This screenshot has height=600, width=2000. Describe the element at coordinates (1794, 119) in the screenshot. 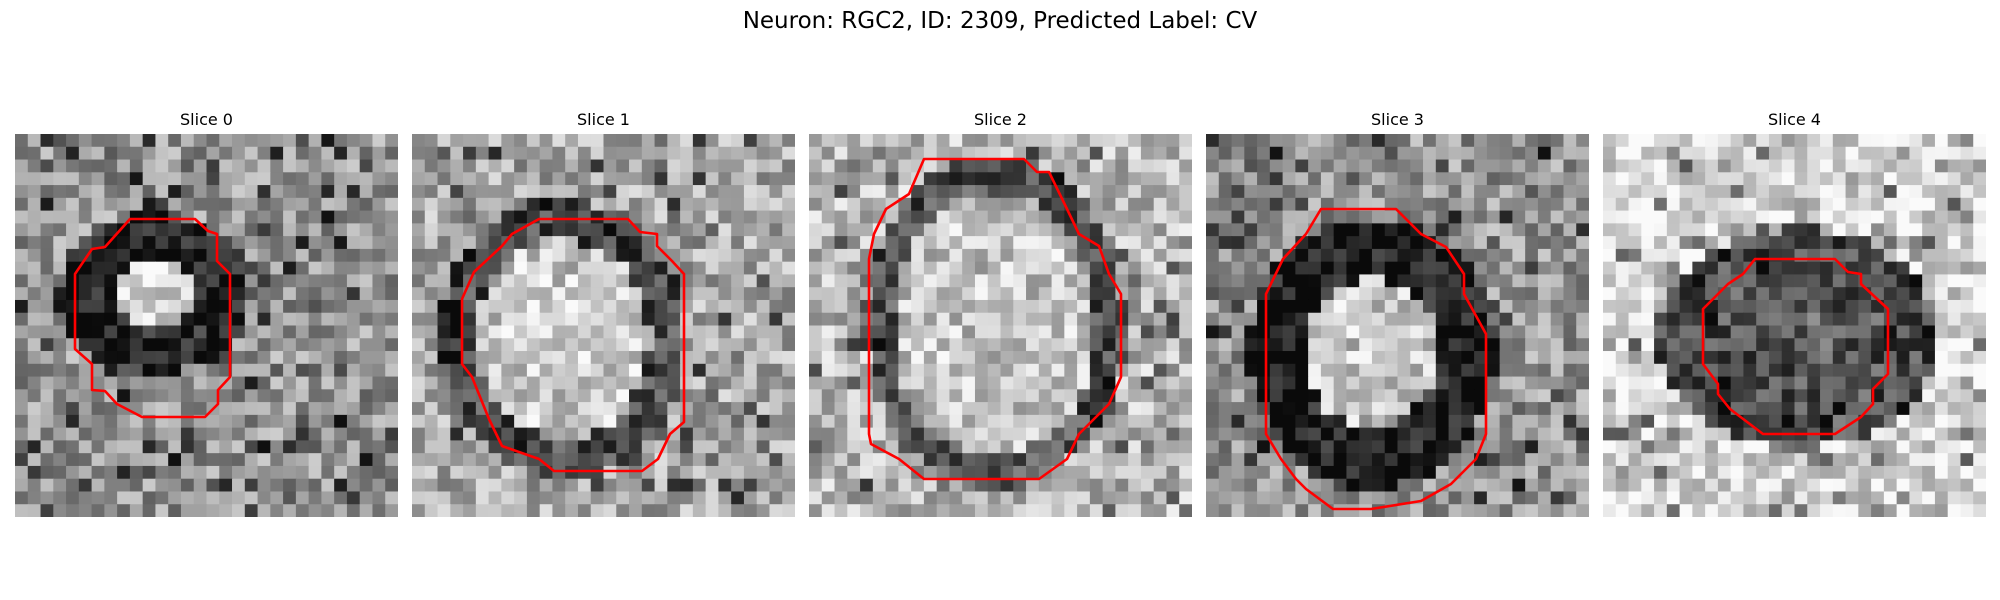

I see `slice-title: Slice 4` at that location.